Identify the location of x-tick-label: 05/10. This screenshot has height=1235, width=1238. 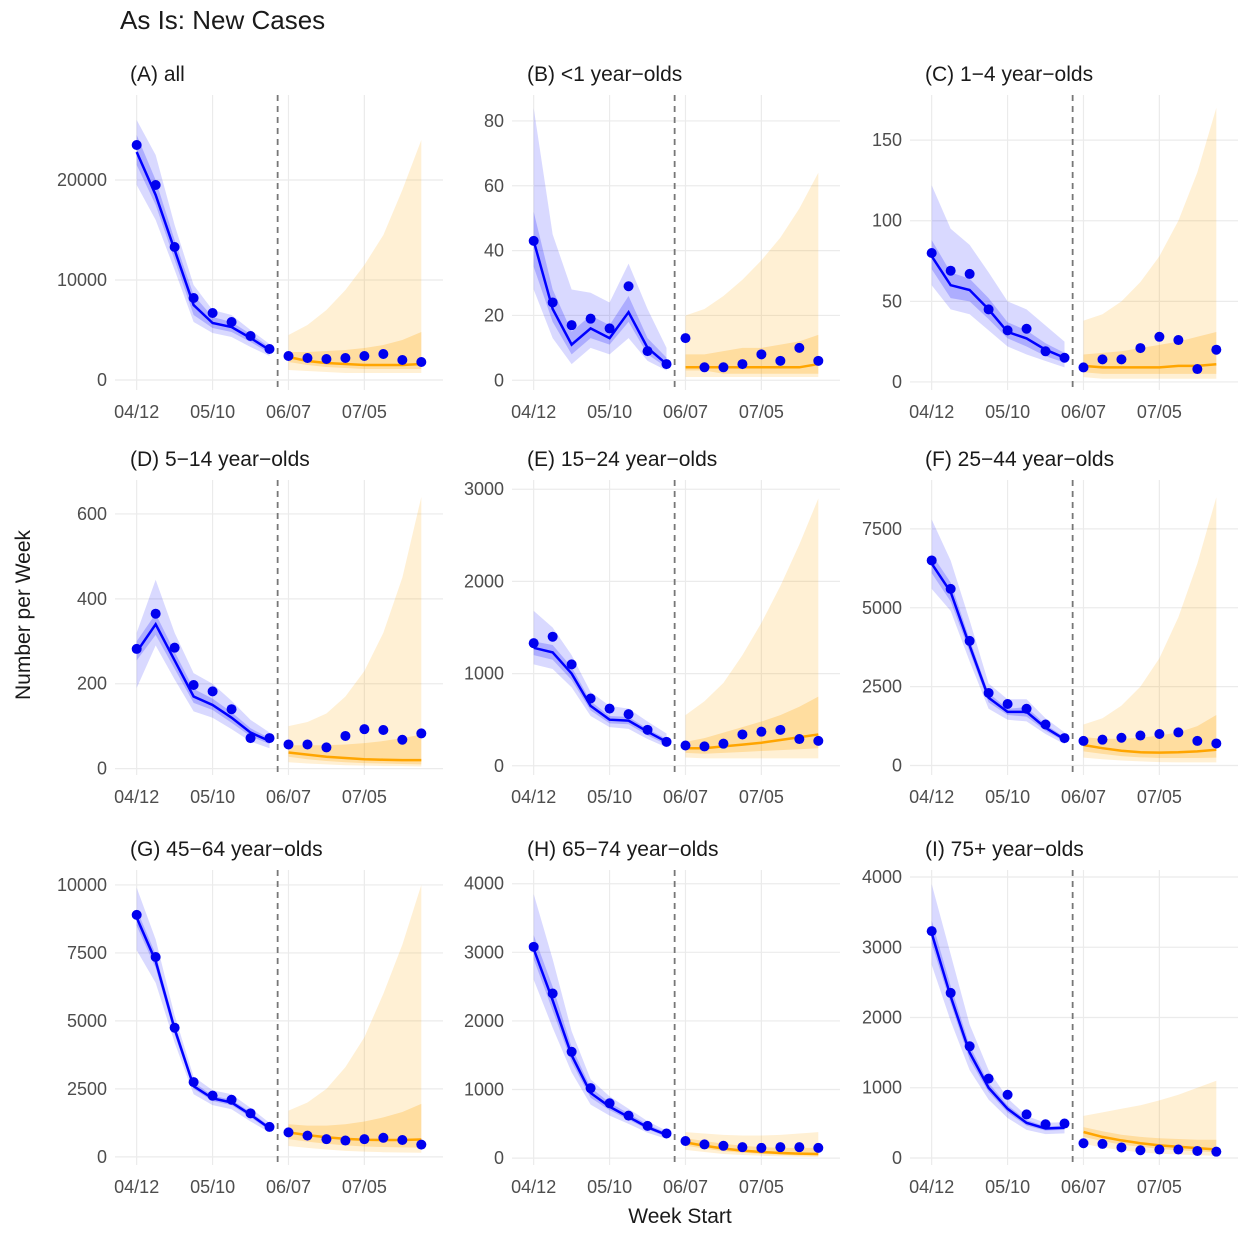
(609, 1187).